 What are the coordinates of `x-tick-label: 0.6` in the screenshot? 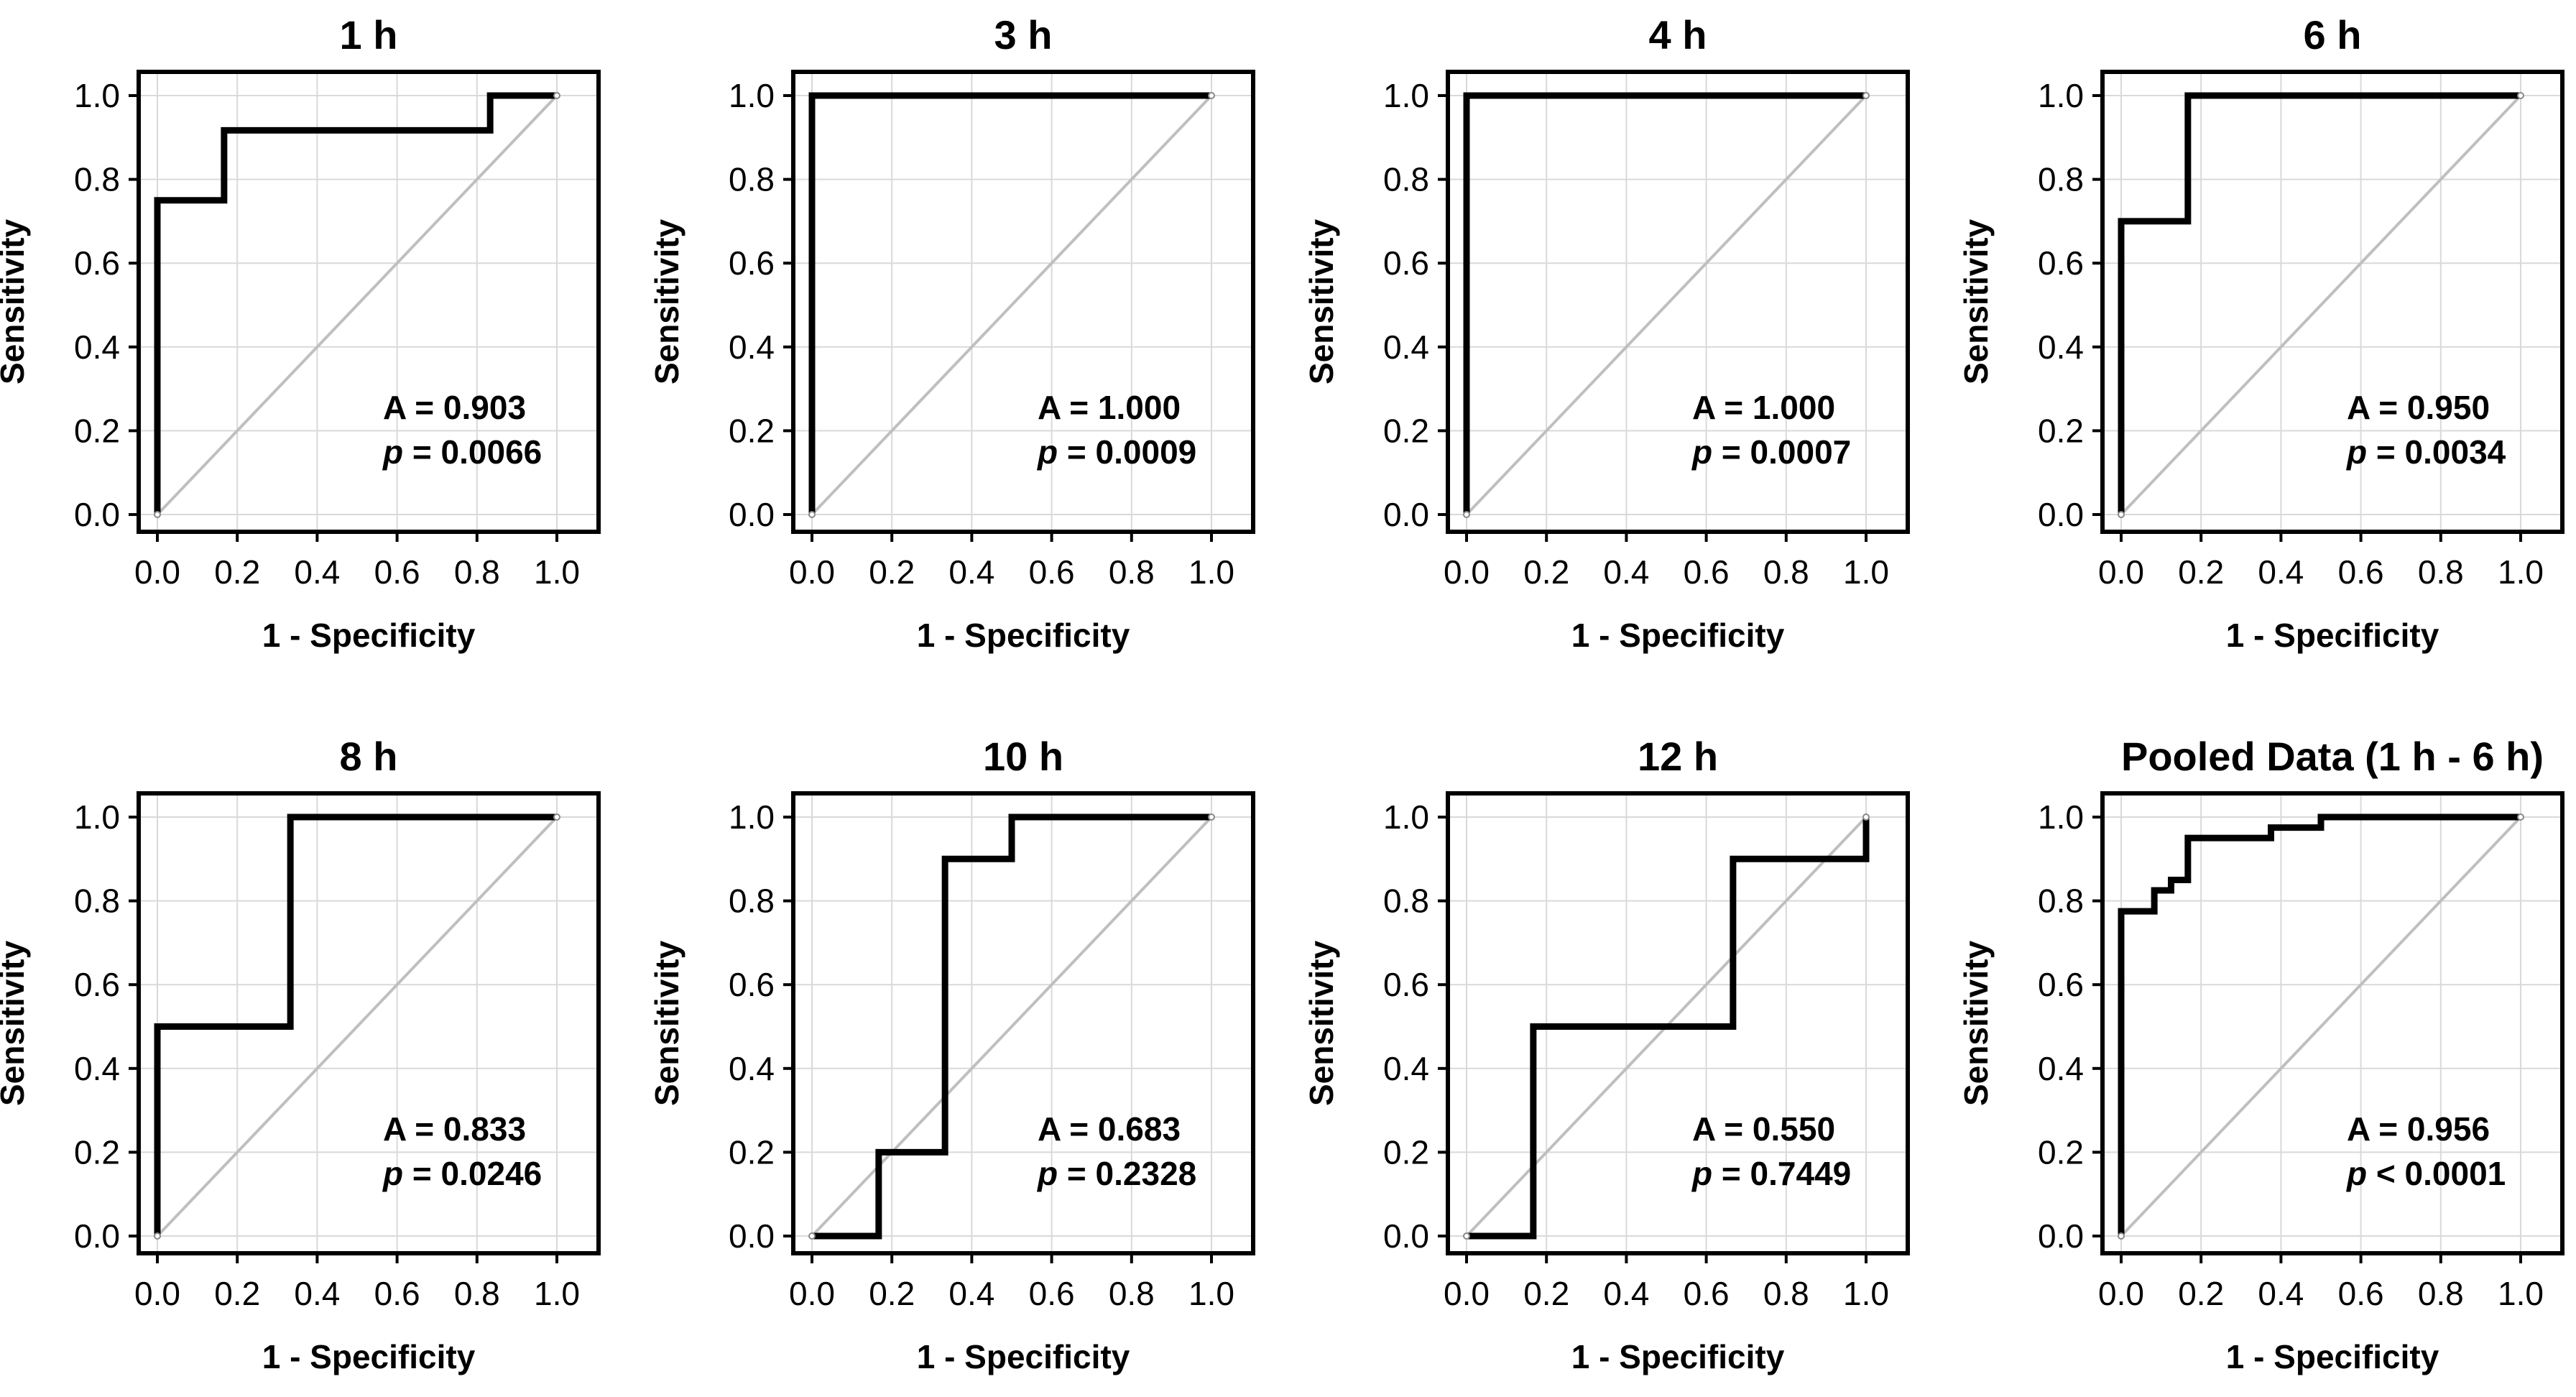 It's located at (2361, 1293).